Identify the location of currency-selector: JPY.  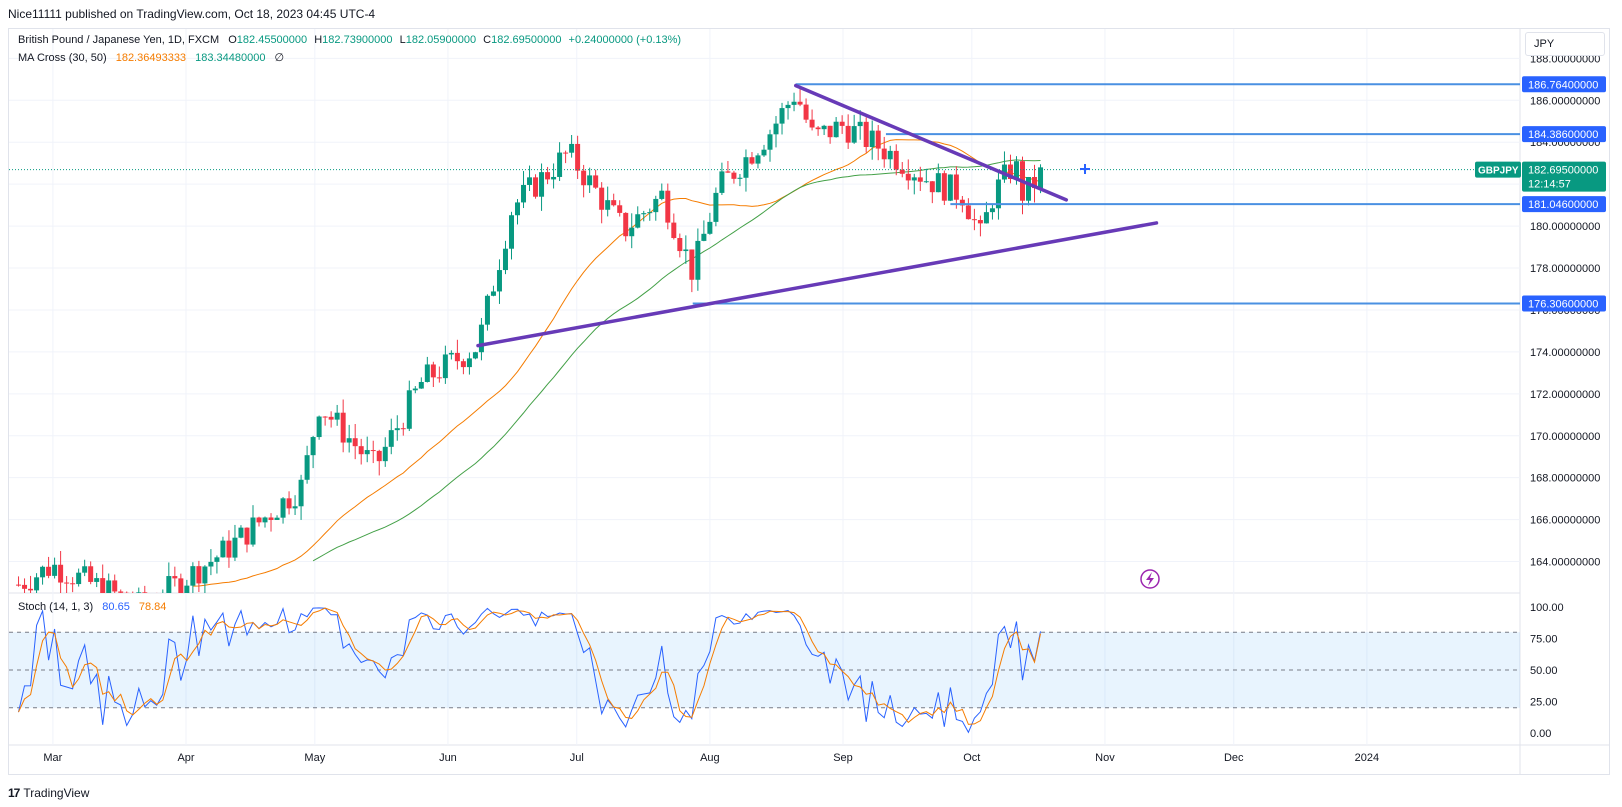
(1565, 44).